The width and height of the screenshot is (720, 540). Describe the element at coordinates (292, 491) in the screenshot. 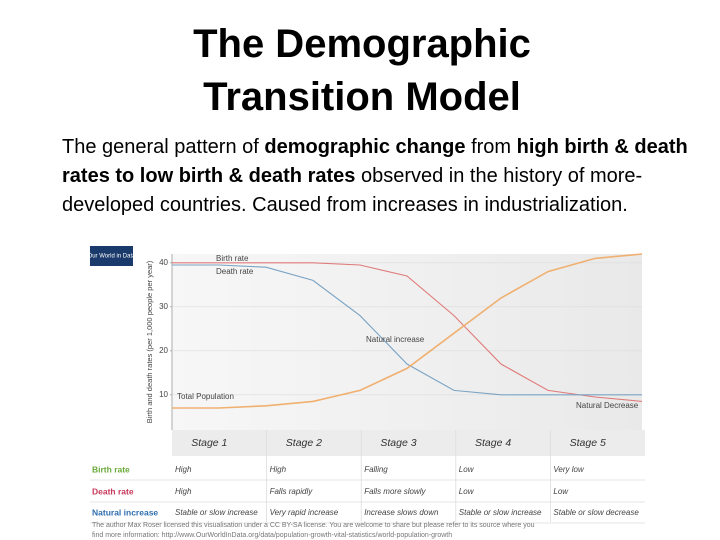

I see `table-cell: Falls rapidly` at that location.